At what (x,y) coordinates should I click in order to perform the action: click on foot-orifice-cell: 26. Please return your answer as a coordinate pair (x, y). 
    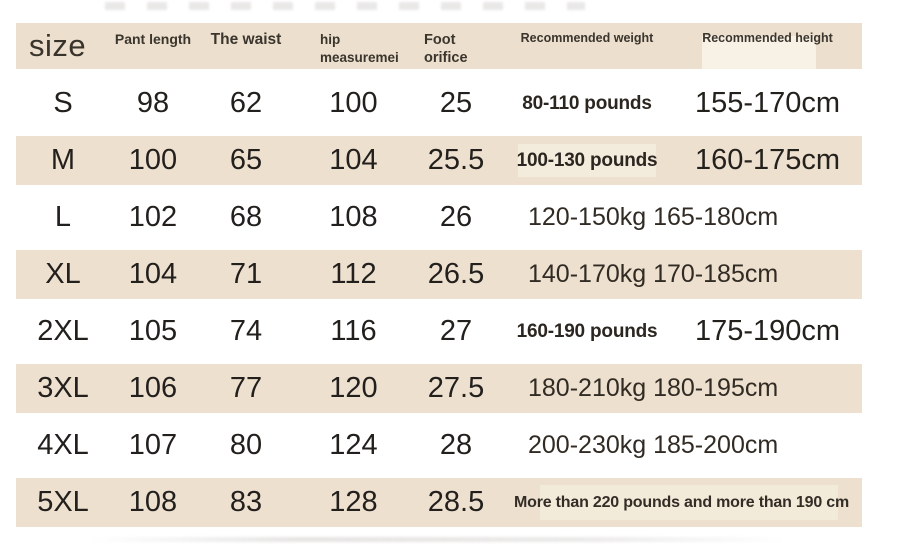
    Looking at the image, I should click on (456, 217).